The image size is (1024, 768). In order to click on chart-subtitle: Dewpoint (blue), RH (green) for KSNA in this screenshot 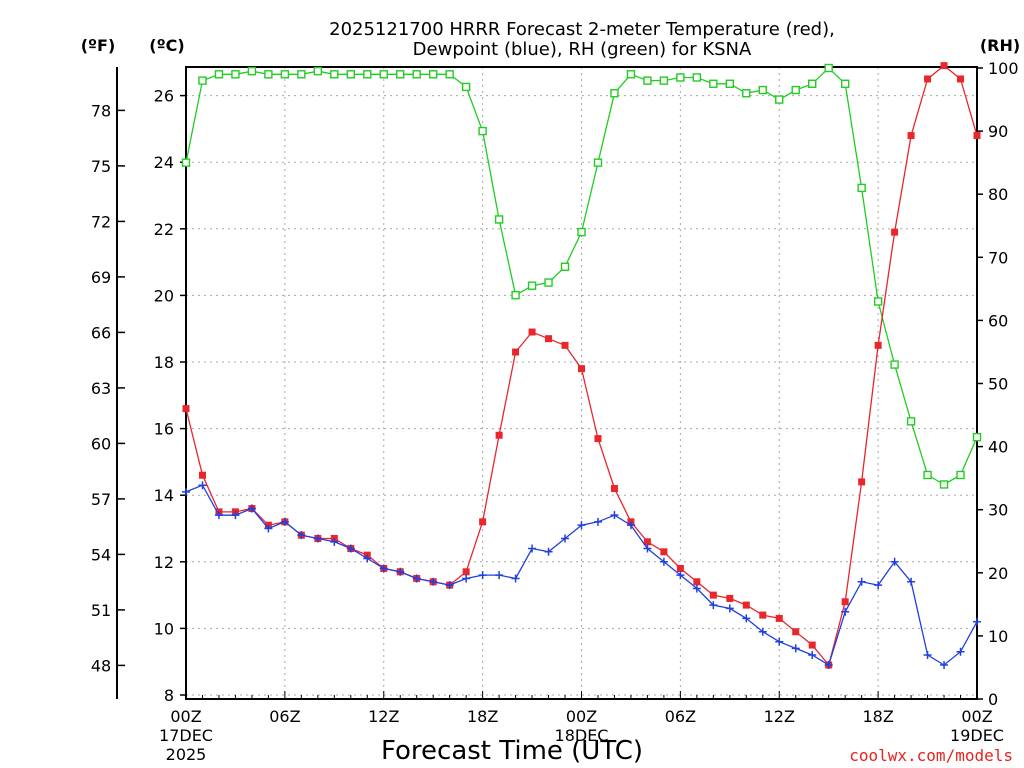, I will do `click(582, 49)`.